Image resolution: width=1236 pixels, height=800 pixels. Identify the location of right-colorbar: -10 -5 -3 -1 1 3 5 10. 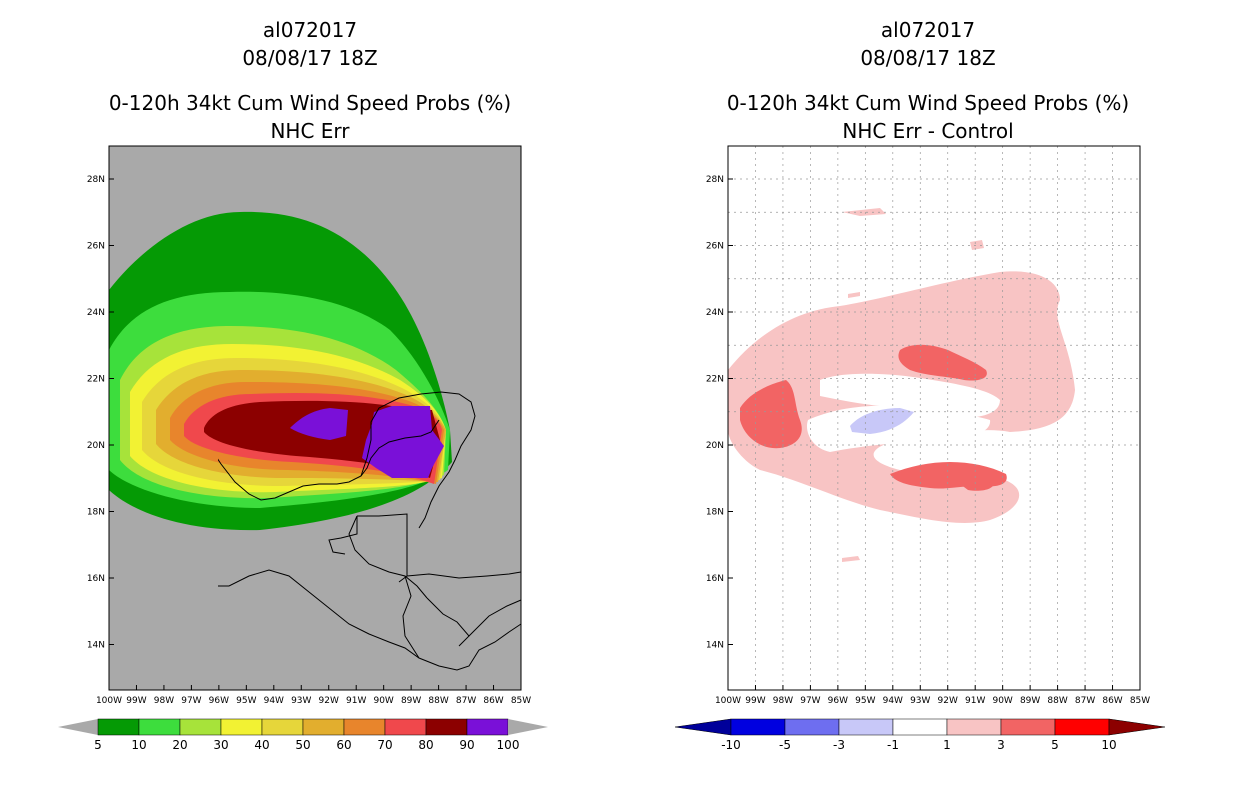
(920, 735).